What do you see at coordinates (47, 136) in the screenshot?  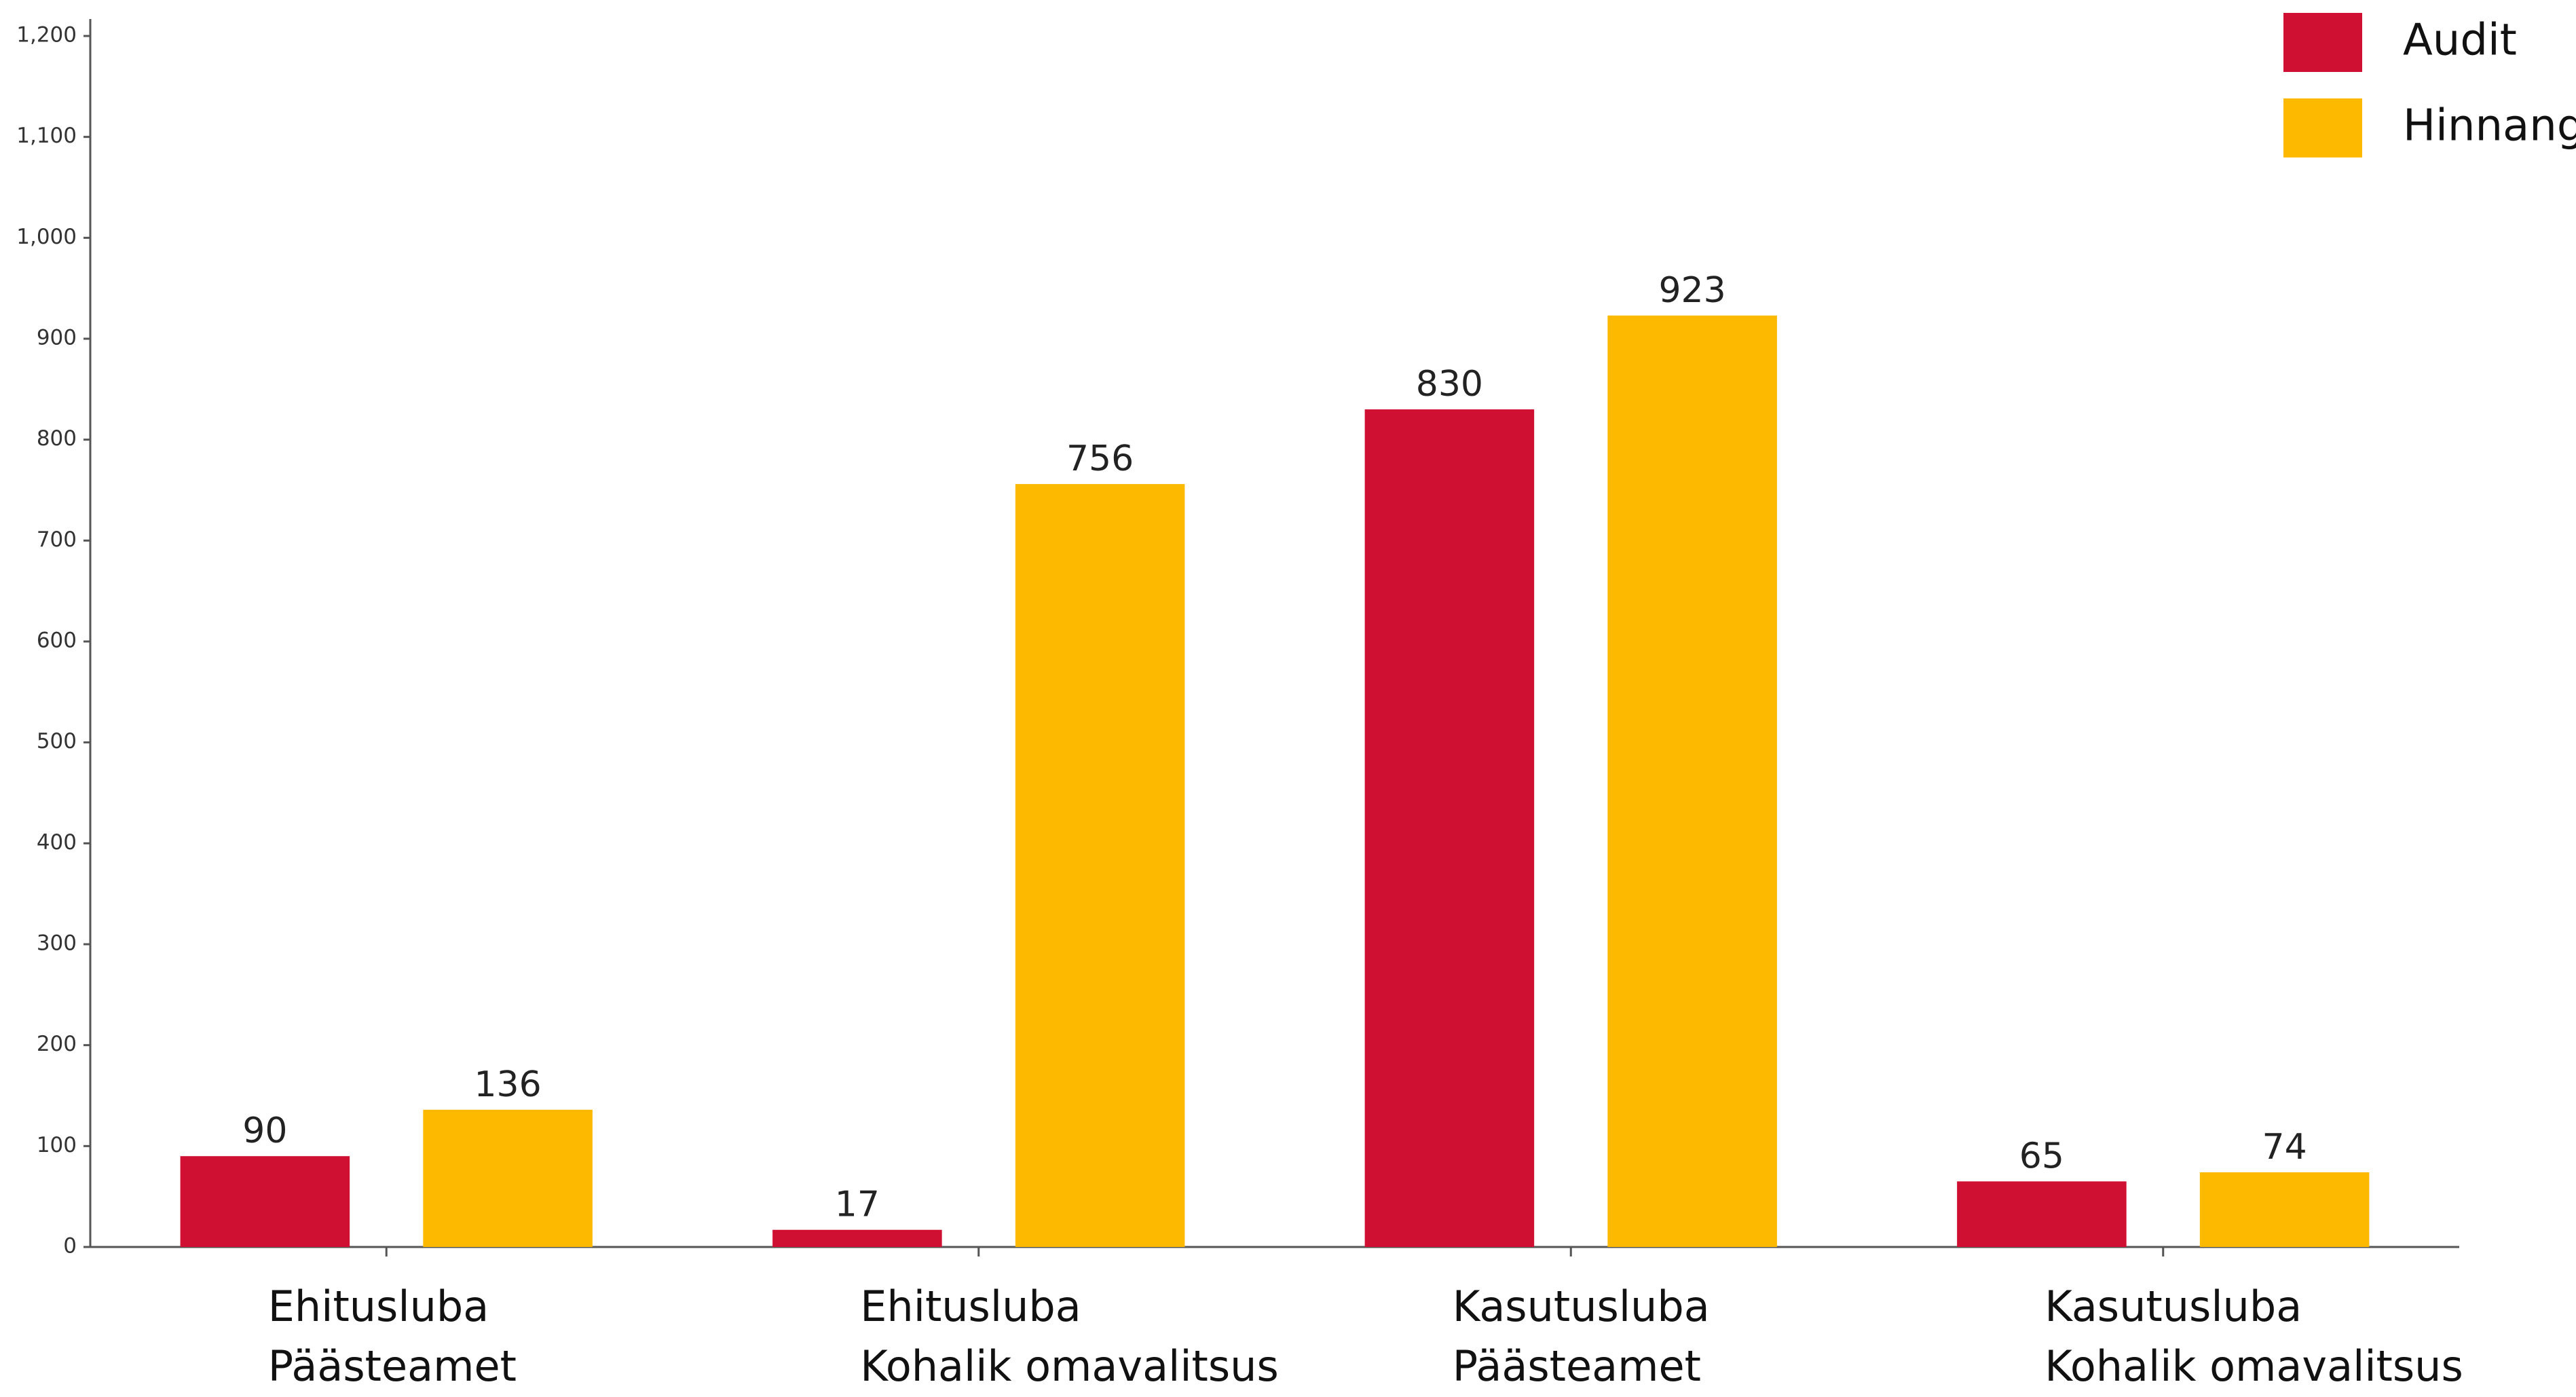 I see `y-tick-label: 1,100` at bounding box center [47, 136].